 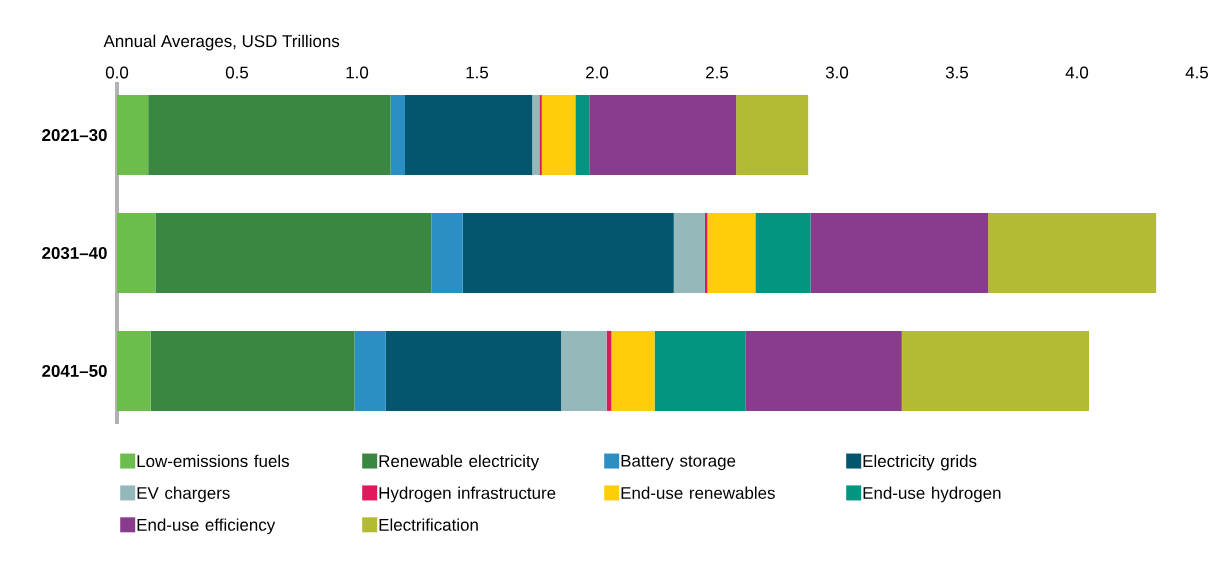 What do you see at coordinates (428, 524) in the screenshot?
I see `legend-label: Electrification` at bounding box center [428, 524].